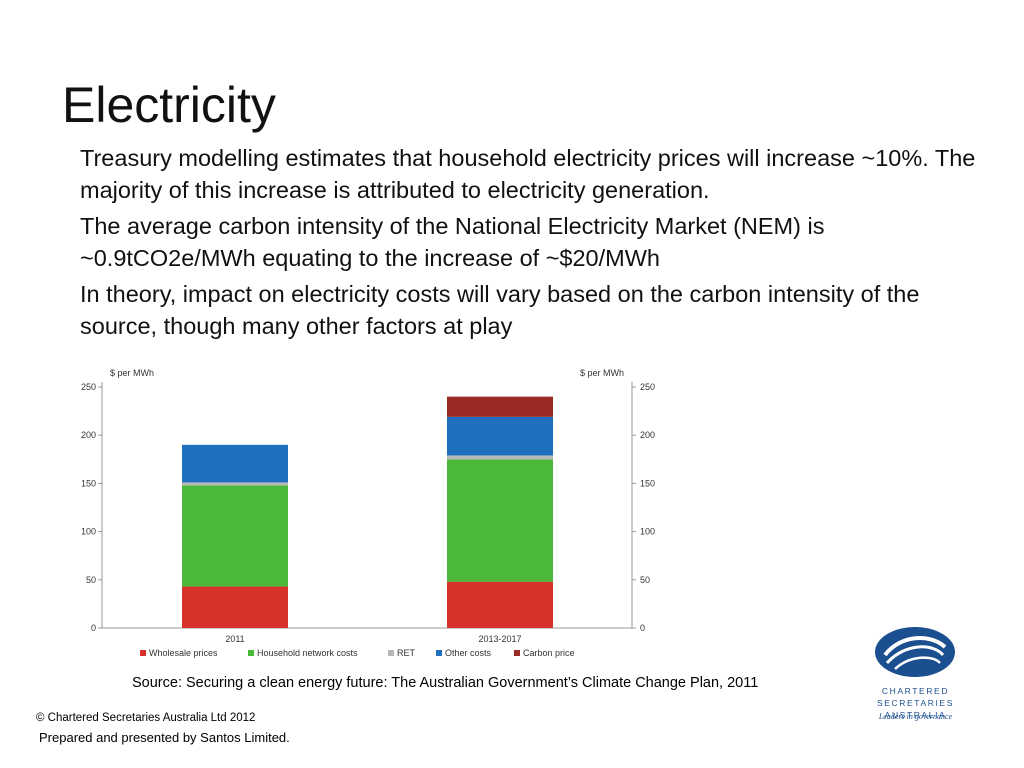 The image size is (1024, 768). I want to click on y-axis-label-left: $ per MWh, so click(132, 373).